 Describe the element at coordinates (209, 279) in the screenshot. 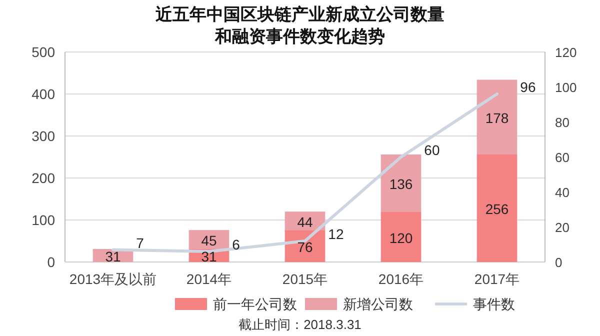

I see `x-tick-label: 2014年` at that location.